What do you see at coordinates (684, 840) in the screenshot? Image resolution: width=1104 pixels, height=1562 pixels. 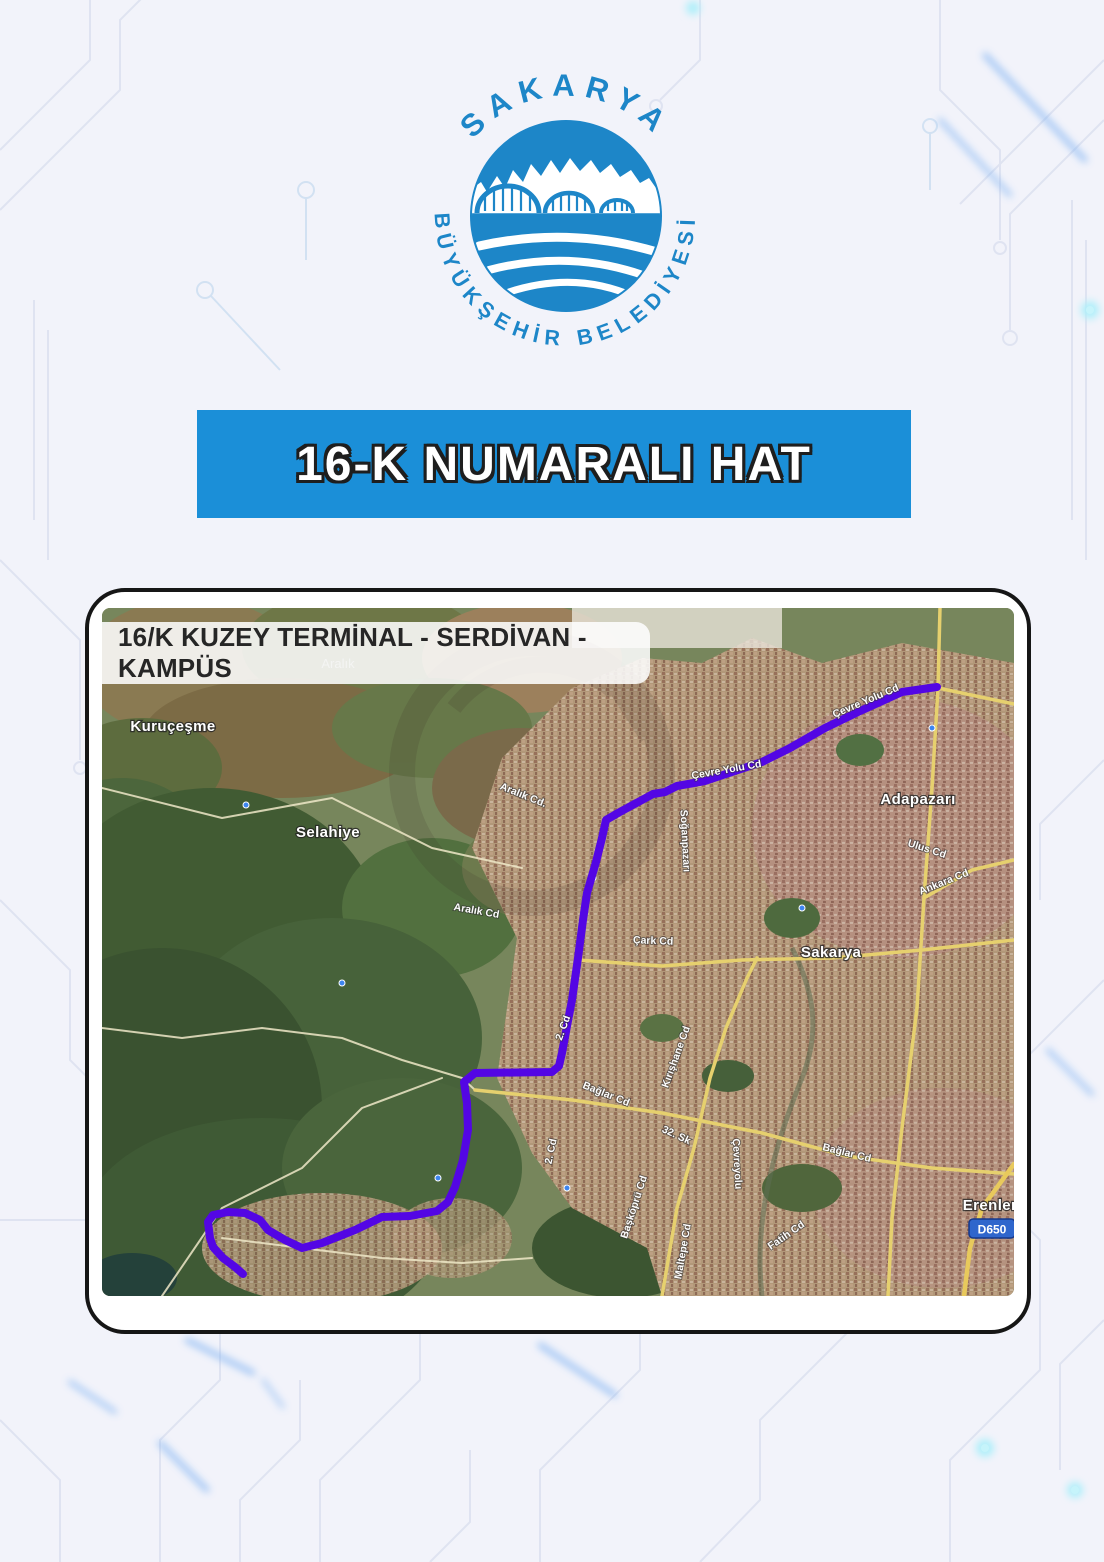 I see `map-road-label: Soğanpazarı` at bounding box center [684, 840].